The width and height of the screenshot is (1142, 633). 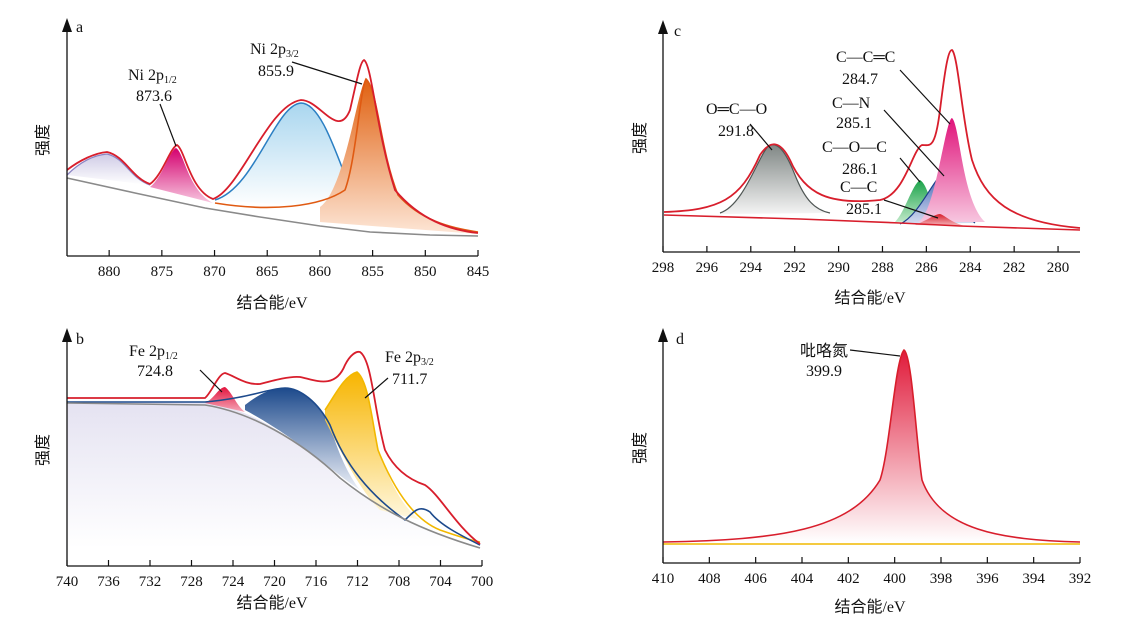 What do you see at coordinates (274, 575) in the screenshot?
I see `panel-b-ticks: 740 736 732 728 724 720 716 712 708 704 700` at bounding box center [274, 575].